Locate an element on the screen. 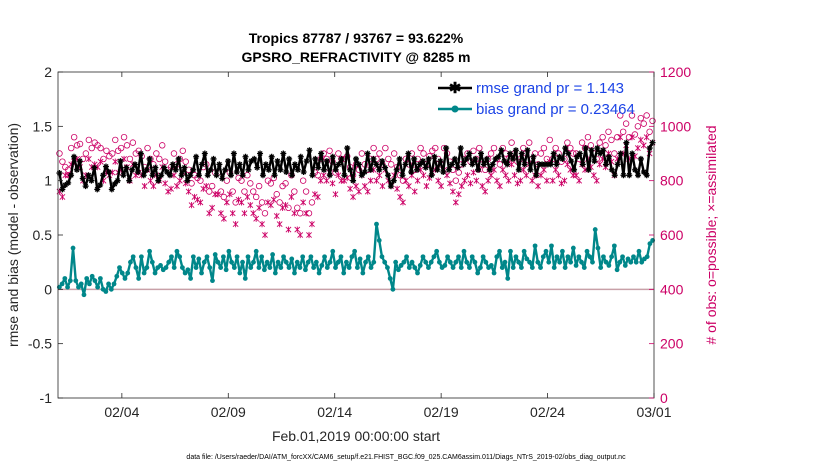  y-right-tick-label: 1000 is located at coordinates (675, 126).